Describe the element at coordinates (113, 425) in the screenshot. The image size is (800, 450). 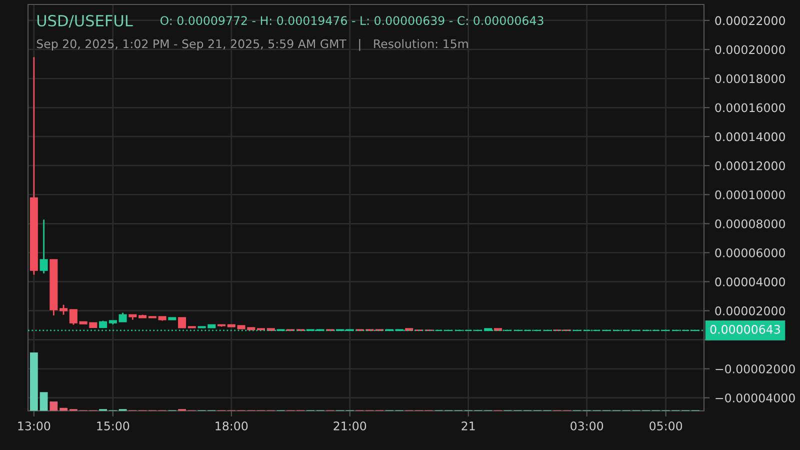
I see `x-tick-label: 15:00` at that location.